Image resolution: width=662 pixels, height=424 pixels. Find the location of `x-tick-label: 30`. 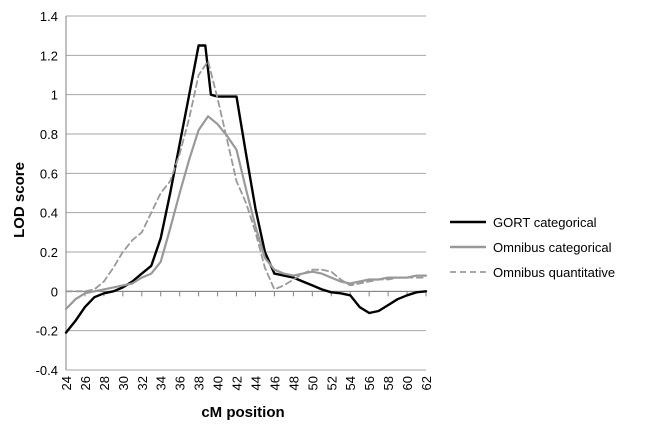

x-tick-label: 30 is located at coordinates (123, 383).